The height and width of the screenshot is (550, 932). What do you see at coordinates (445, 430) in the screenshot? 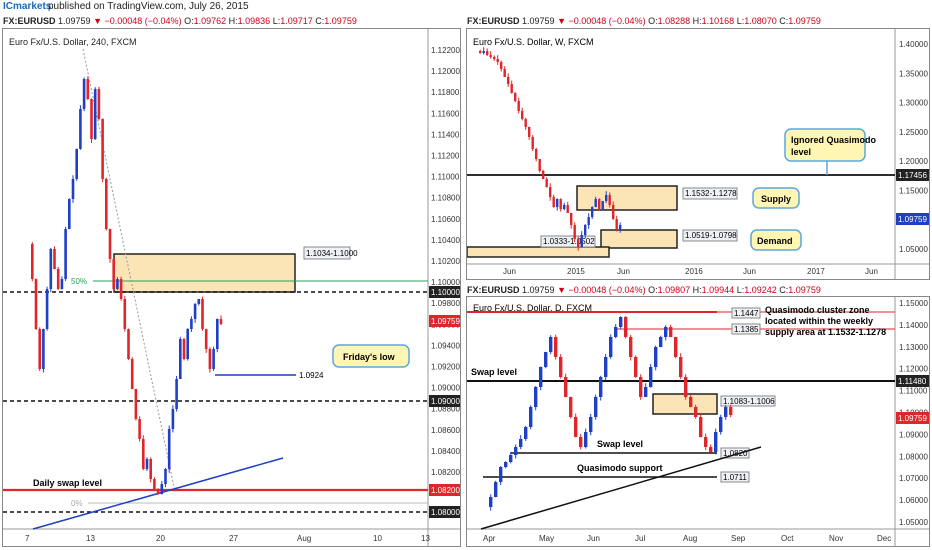
I see `axis-tick-label: 1.08600` at bounding box center [445, 430].